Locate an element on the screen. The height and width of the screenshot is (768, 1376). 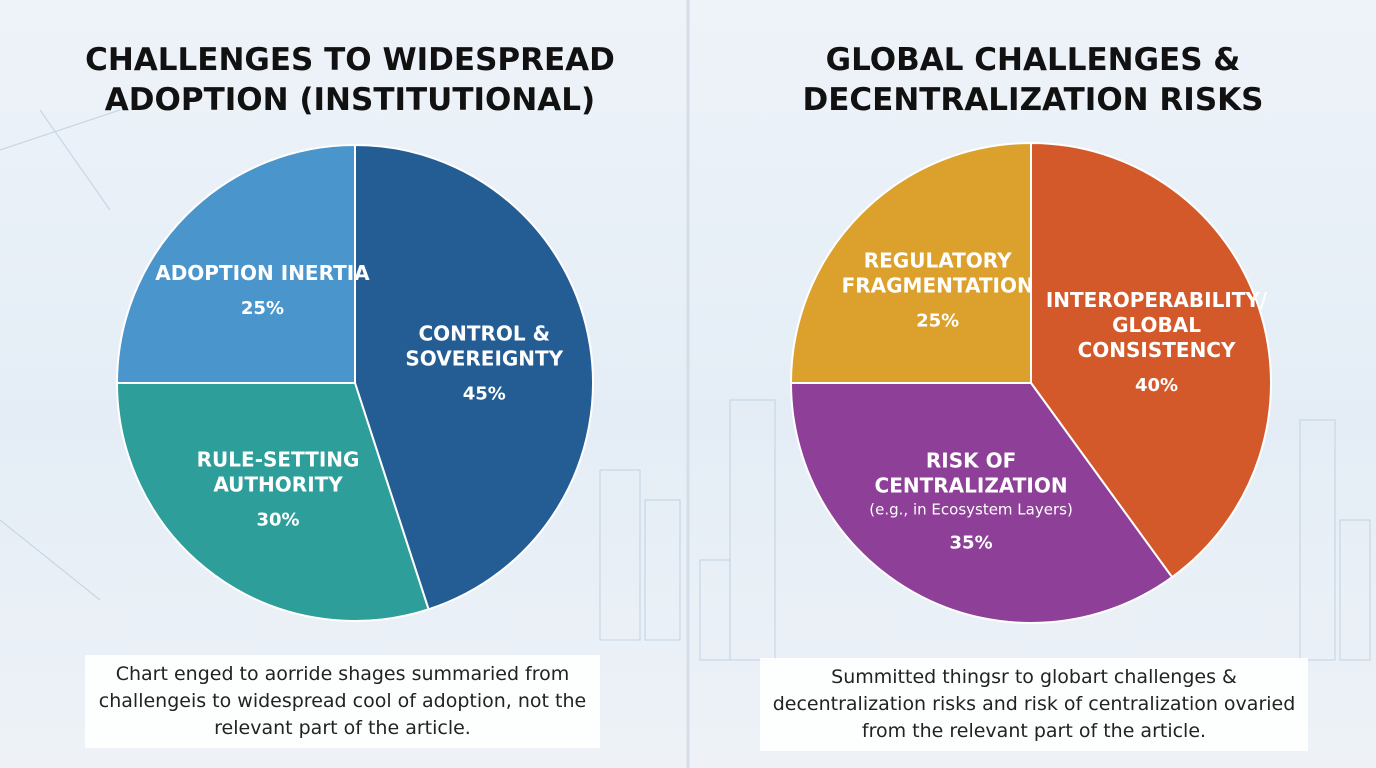
category-label: RULE-SETTING AUTHORITY is located at coordinates (278, 472).